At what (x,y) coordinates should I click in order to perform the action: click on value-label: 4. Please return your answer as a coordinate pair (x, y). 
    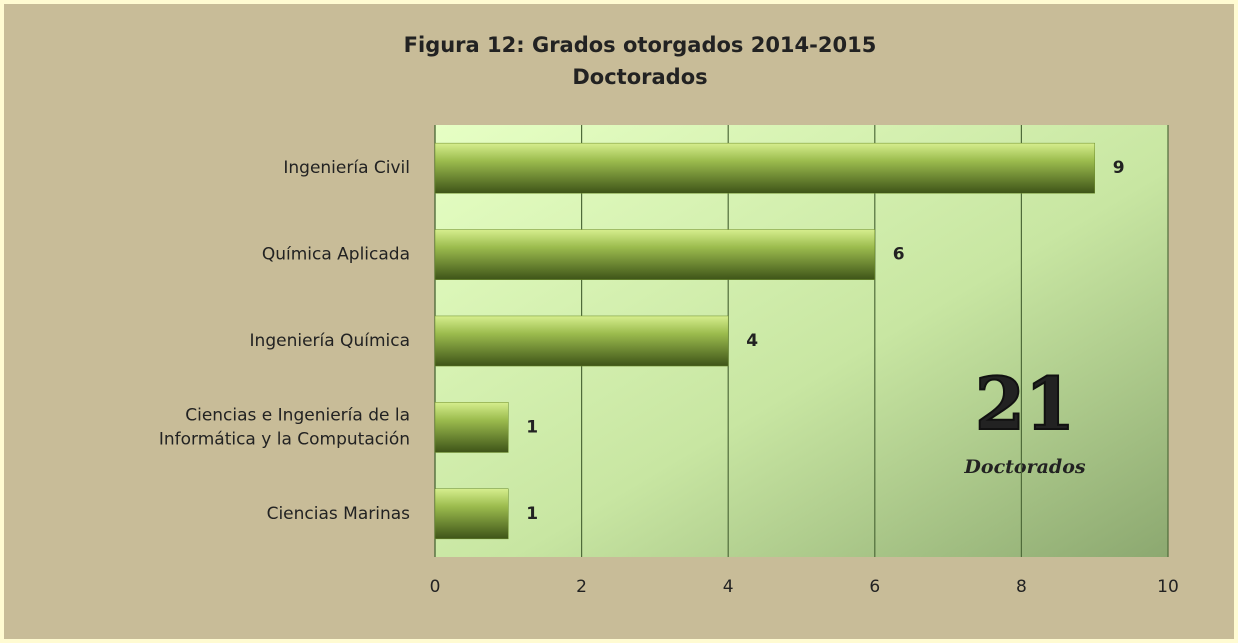
    Looking at the image, I should click on (752, 341).